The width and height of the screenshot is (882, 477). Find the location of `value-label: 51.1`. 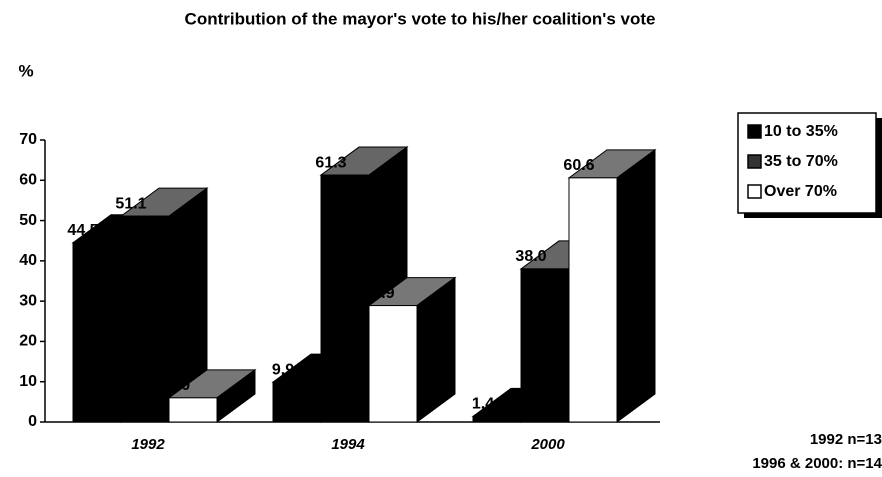

value-label: 51.1 is located at coordinates (130, 203).